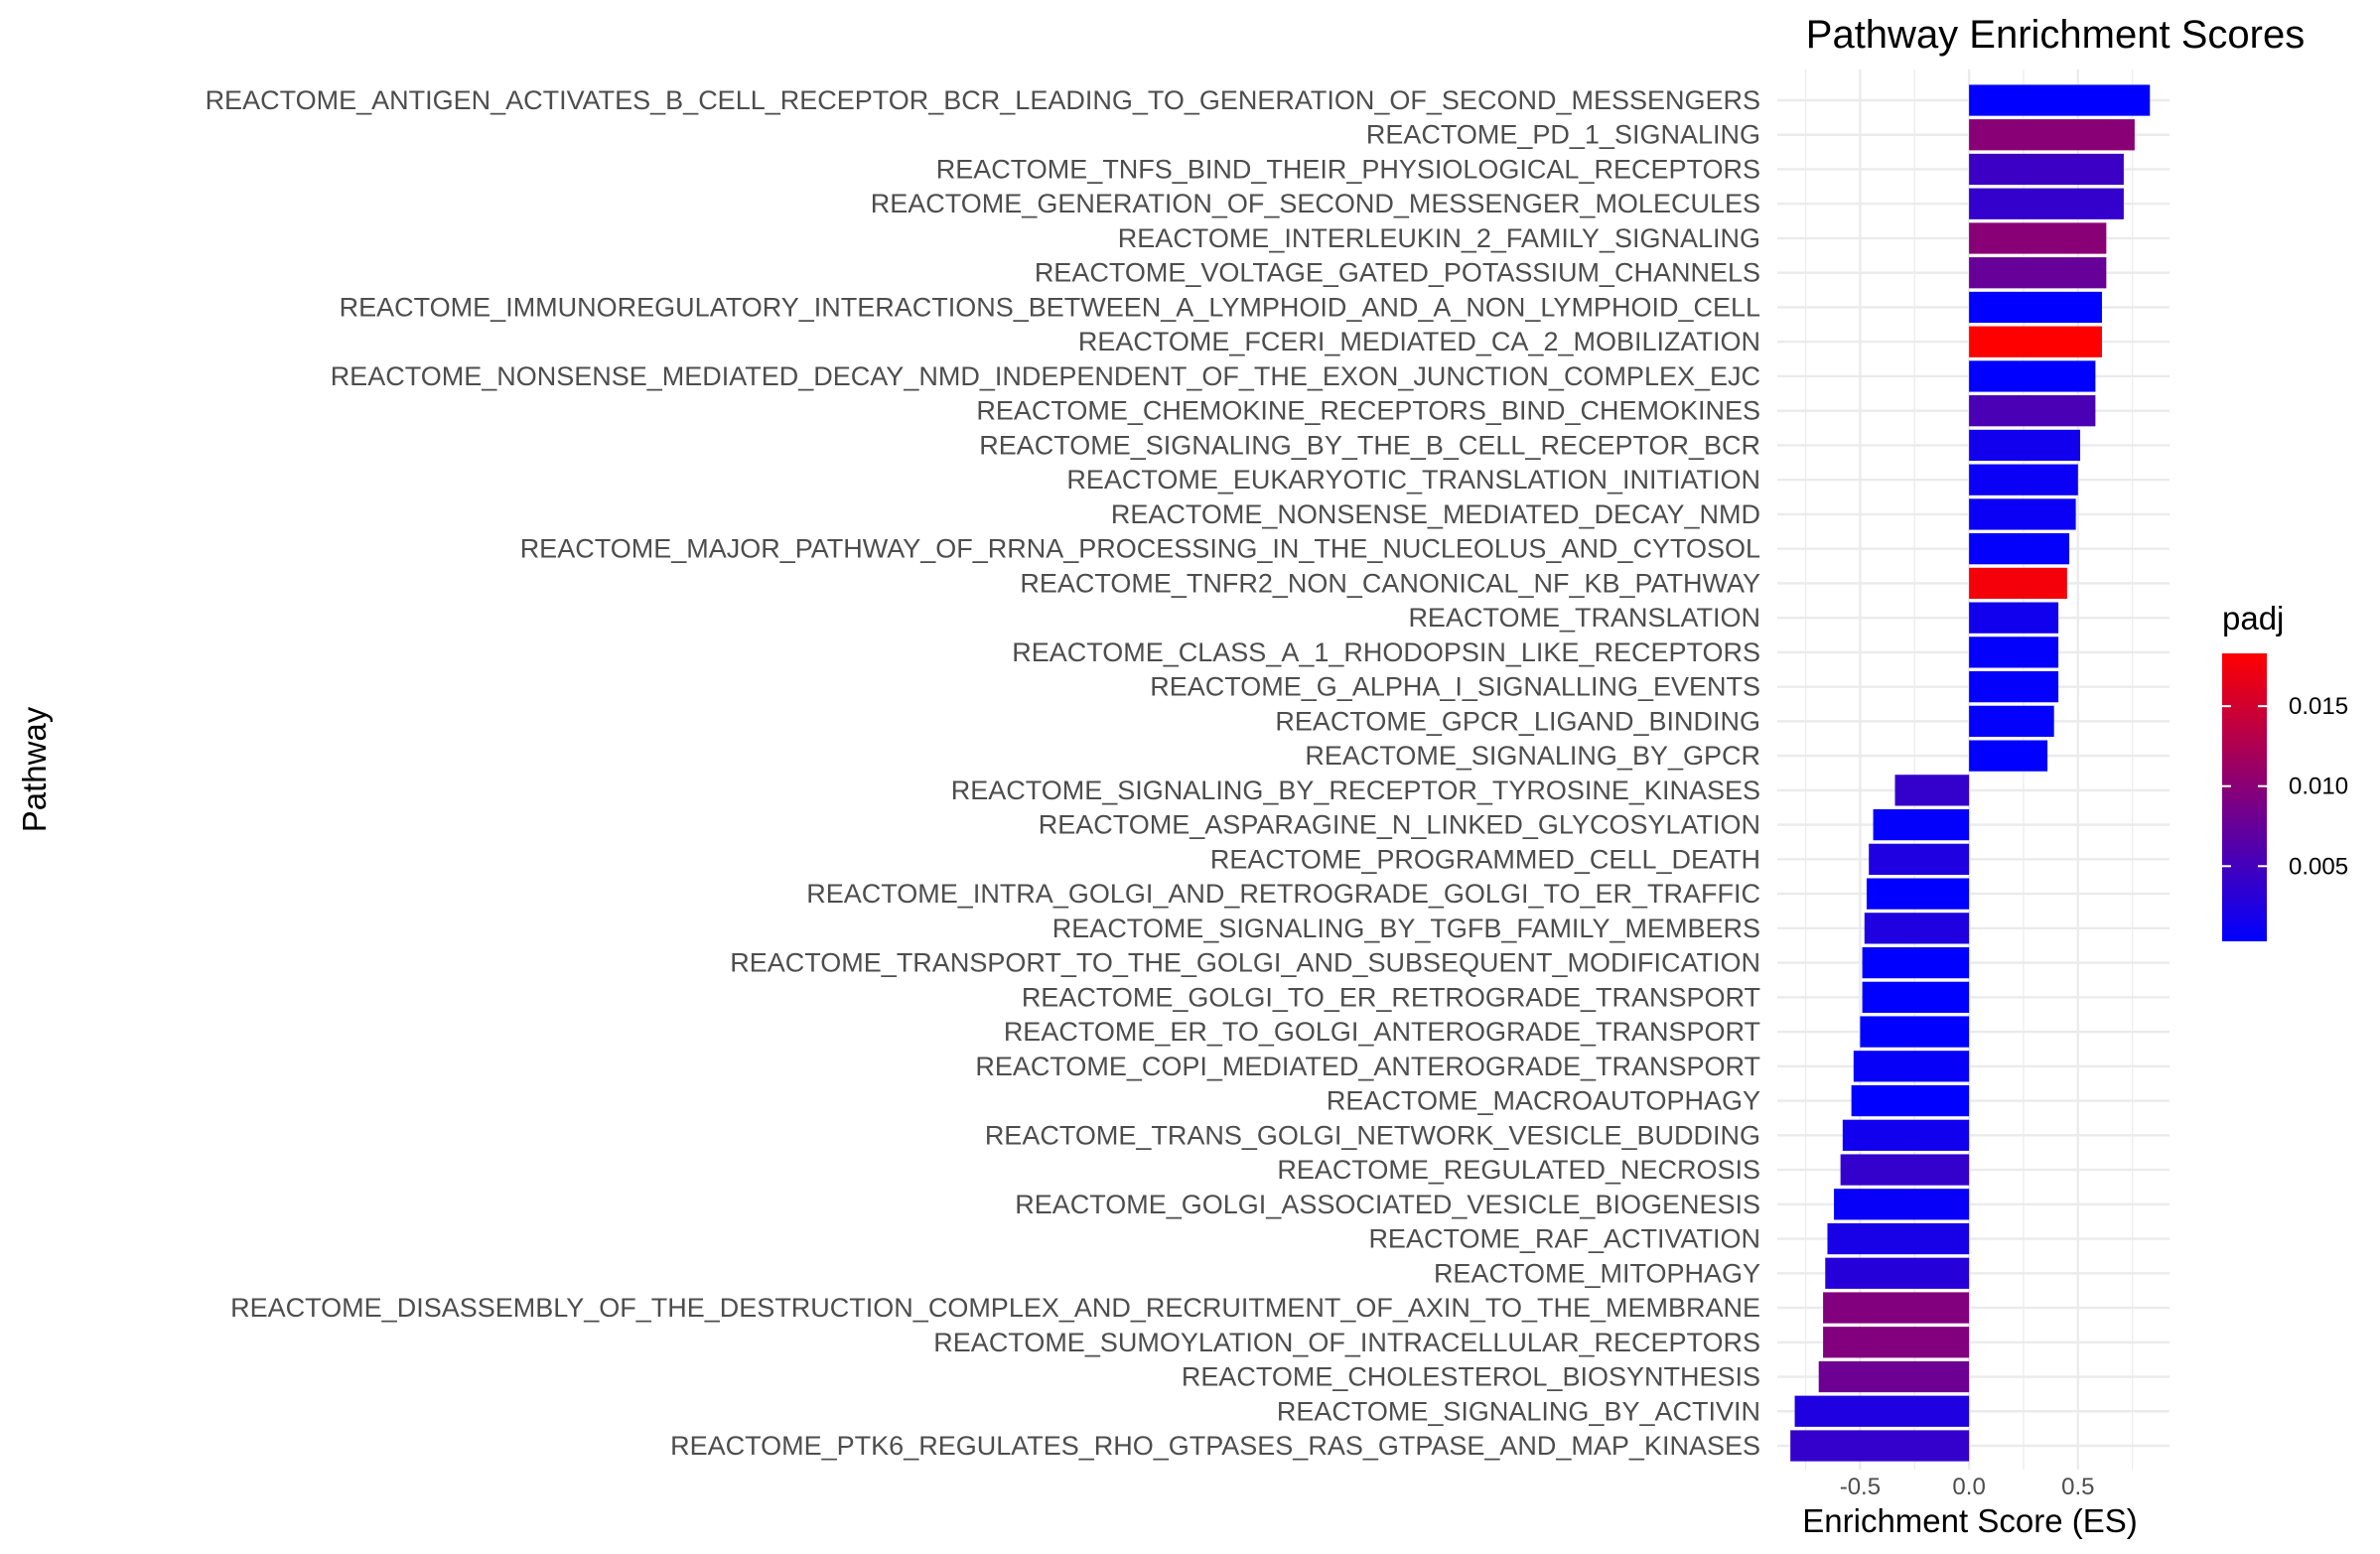 The image size is (2380, 1554). I want to click on legend: padj 0.005 0.010 0.015, so click(2285, 770).